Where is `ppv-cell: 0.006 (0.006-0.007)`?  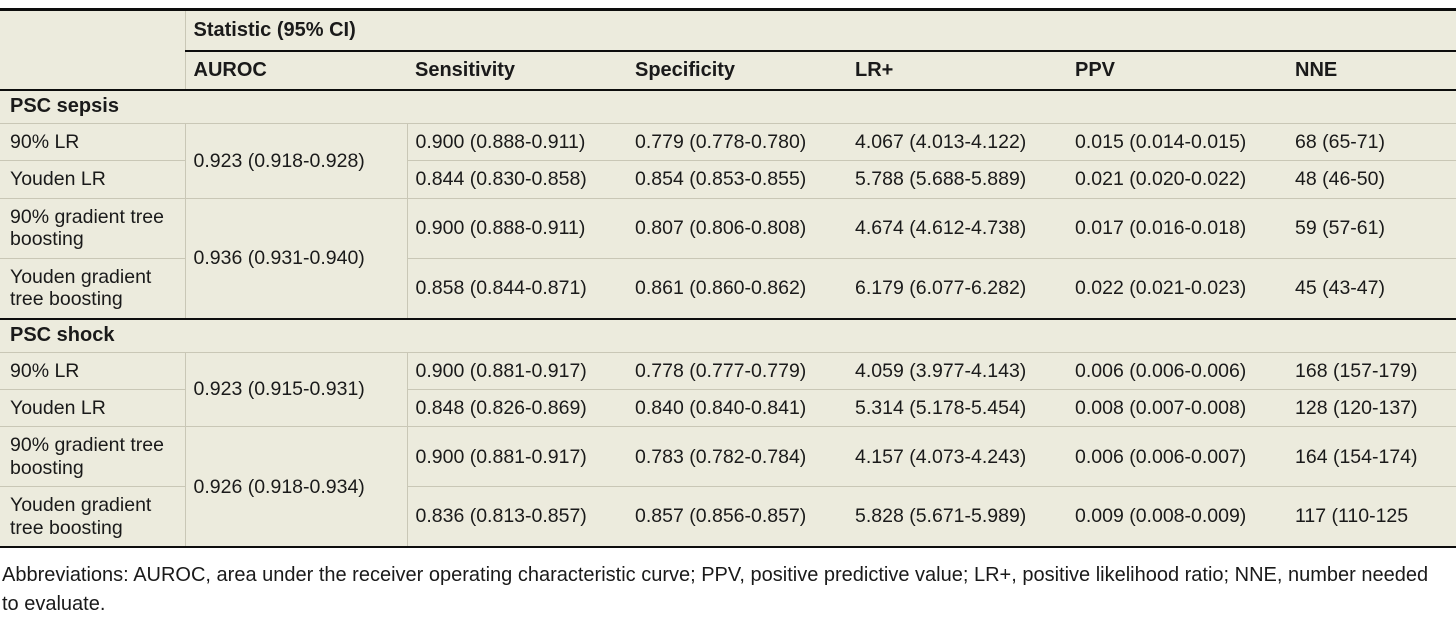
ppv-cell: 0.006 (0.006-0.007) is located at coordinates (1177, 456).